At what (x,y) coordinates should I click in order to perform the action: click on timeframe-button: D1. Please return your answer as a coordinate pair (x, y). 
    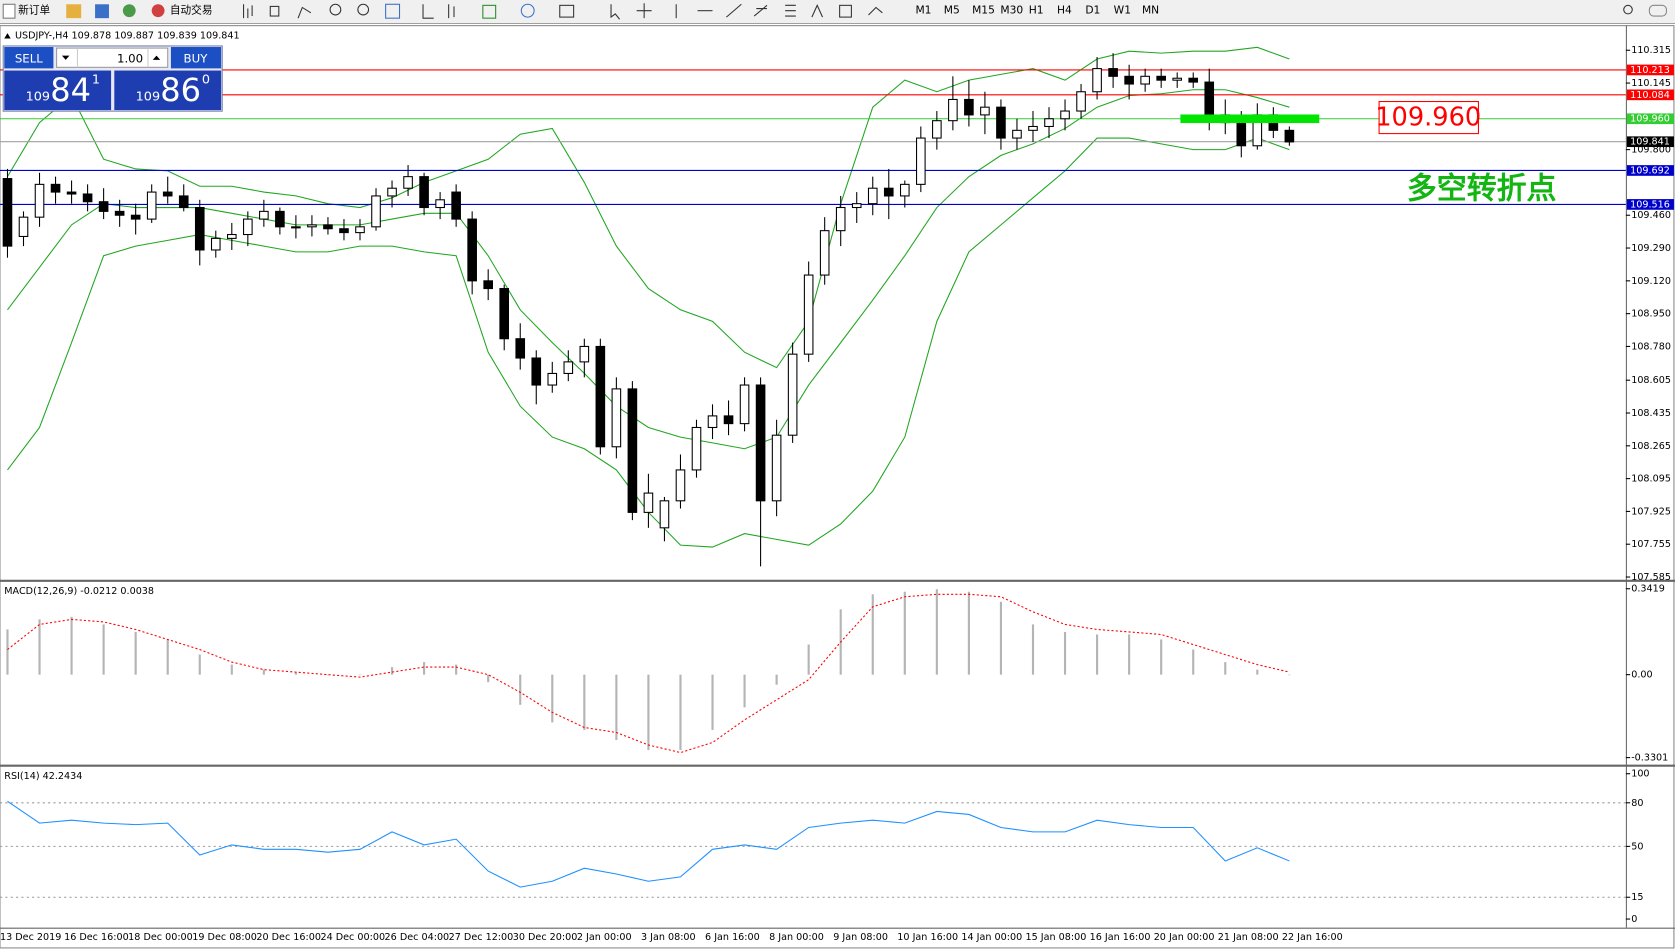
    Looking at the image, I should click on (1092, 10).